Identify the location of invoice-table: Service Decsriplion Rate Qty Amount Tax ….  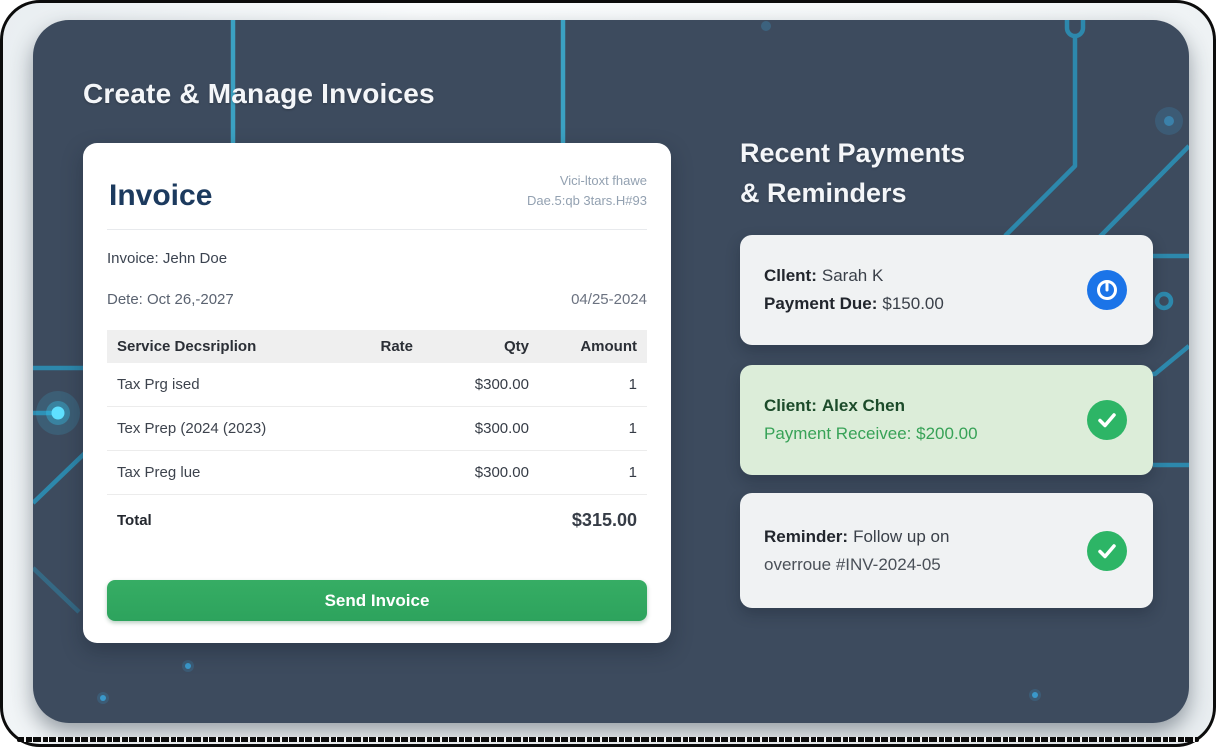
(377, 437).